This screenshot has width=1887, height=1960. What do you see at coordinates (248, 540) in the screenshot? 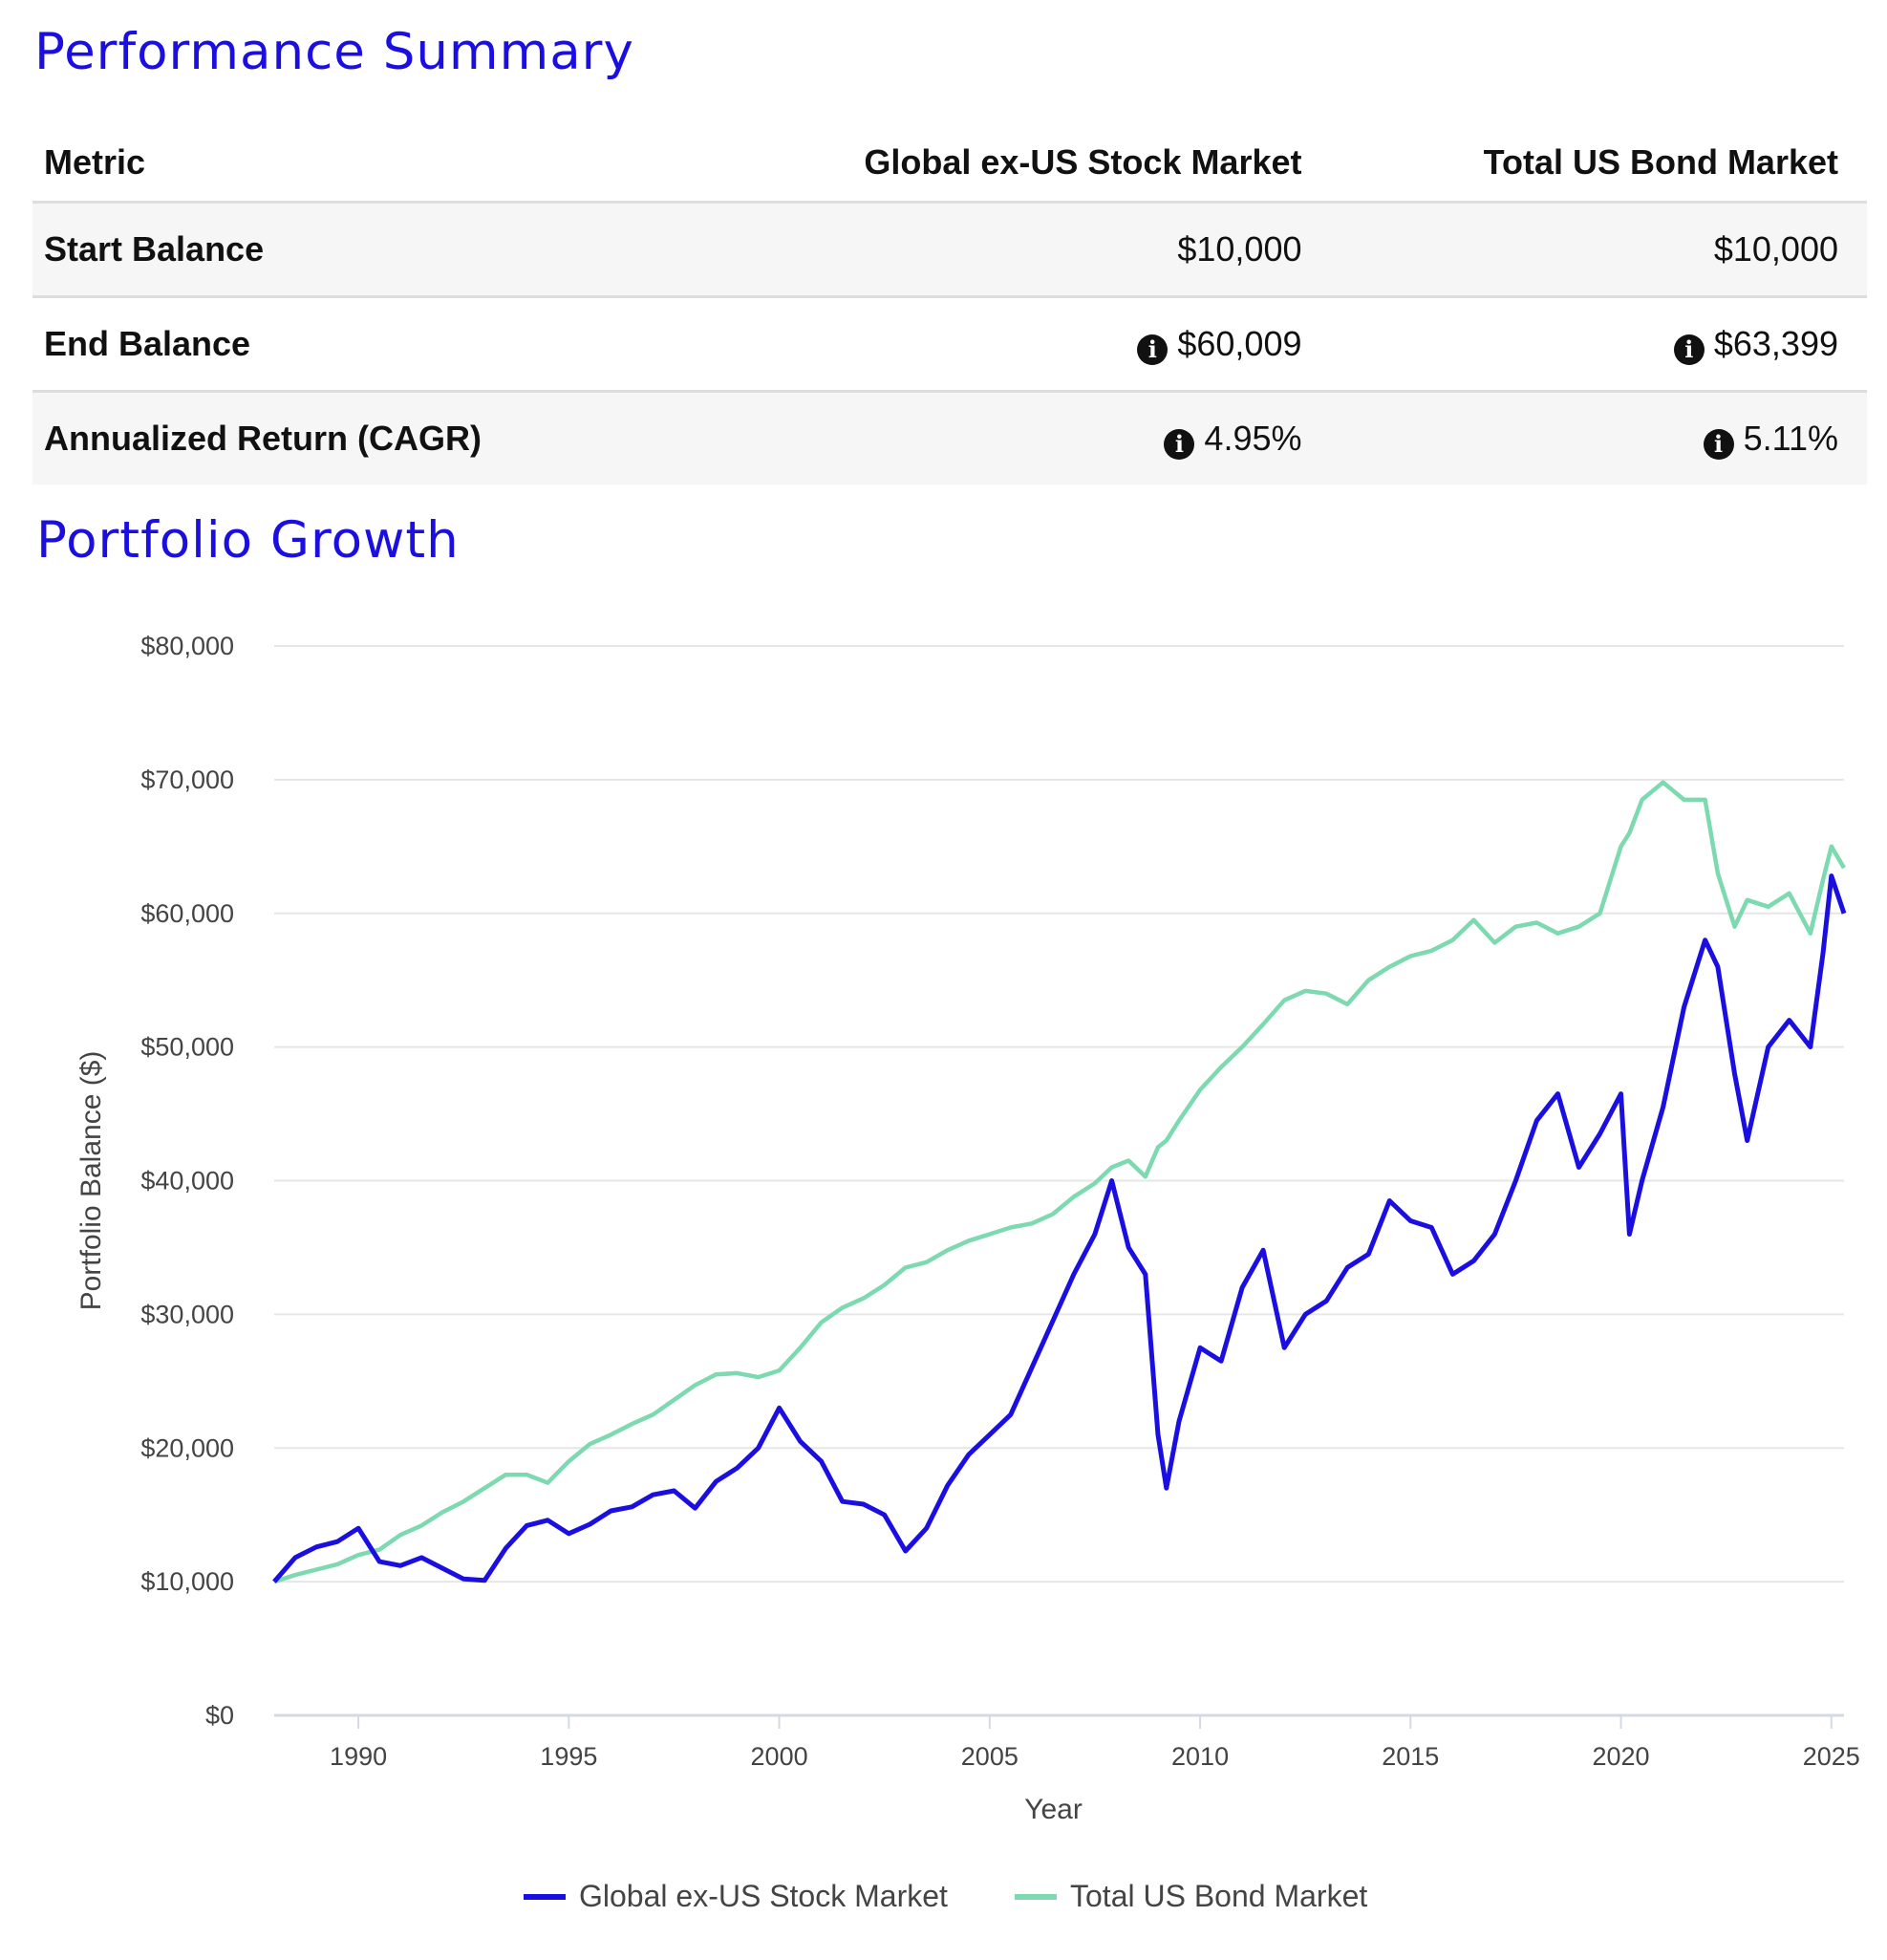
I see `portfolio-growth-title: Portfolio Growth` at bounding box center [248, 540].